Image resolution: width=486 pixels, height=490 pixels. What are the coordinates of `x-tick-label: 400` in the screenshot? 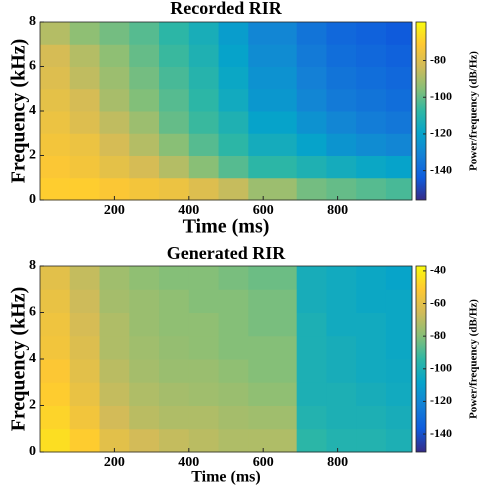 It's located at (188, 210).